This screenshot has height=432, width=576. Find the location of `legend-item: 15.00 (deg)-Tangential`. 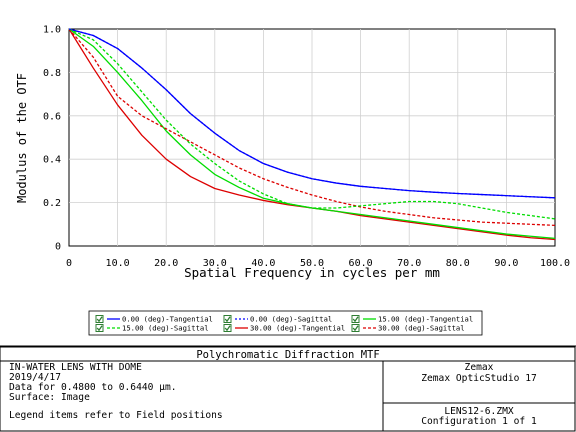

legend-item: 15.00 (deg)-Tangential is located at coordinates (412, 319).